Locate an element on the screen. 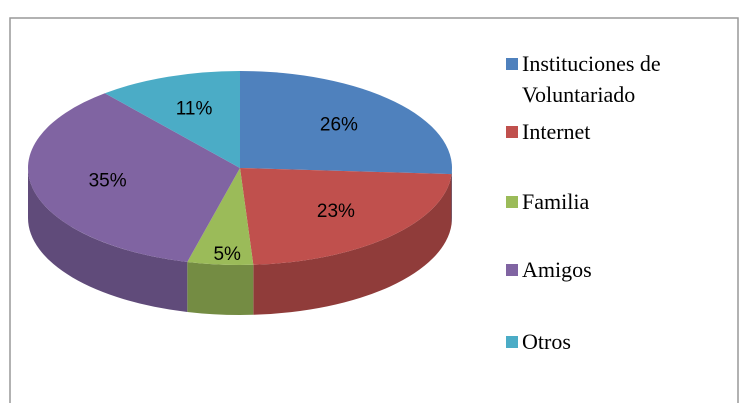 The height and width of the screenshot is (403, 742). legend-label: Internet is located at coordinates (556, 131).